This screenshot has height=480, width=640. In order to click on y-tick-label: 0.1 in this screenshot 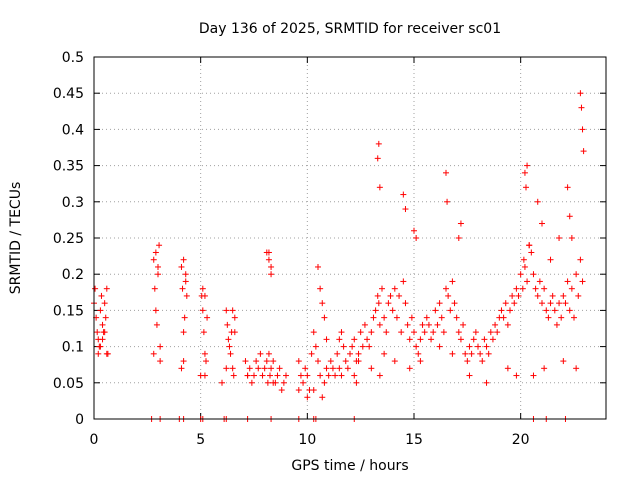, I will do `click(73, 348)`.